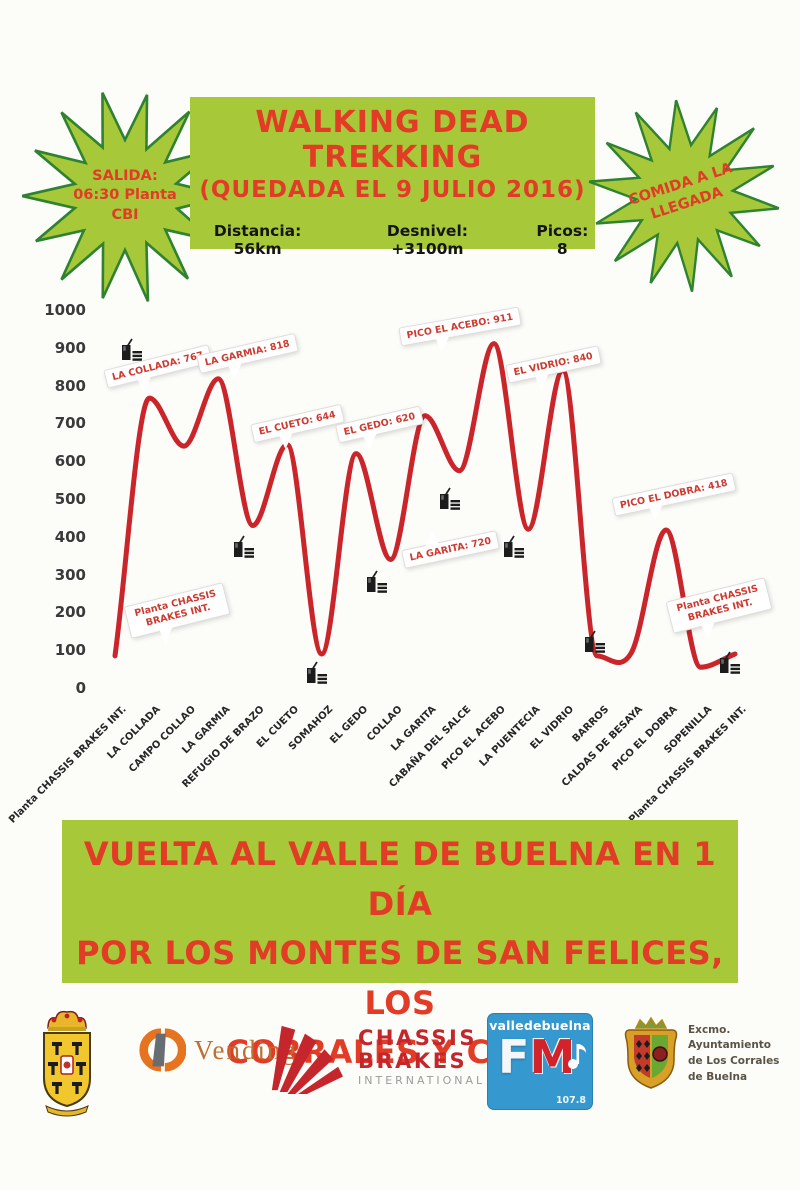  I want to click on chassis-rays-icon, so click(307, 1059).